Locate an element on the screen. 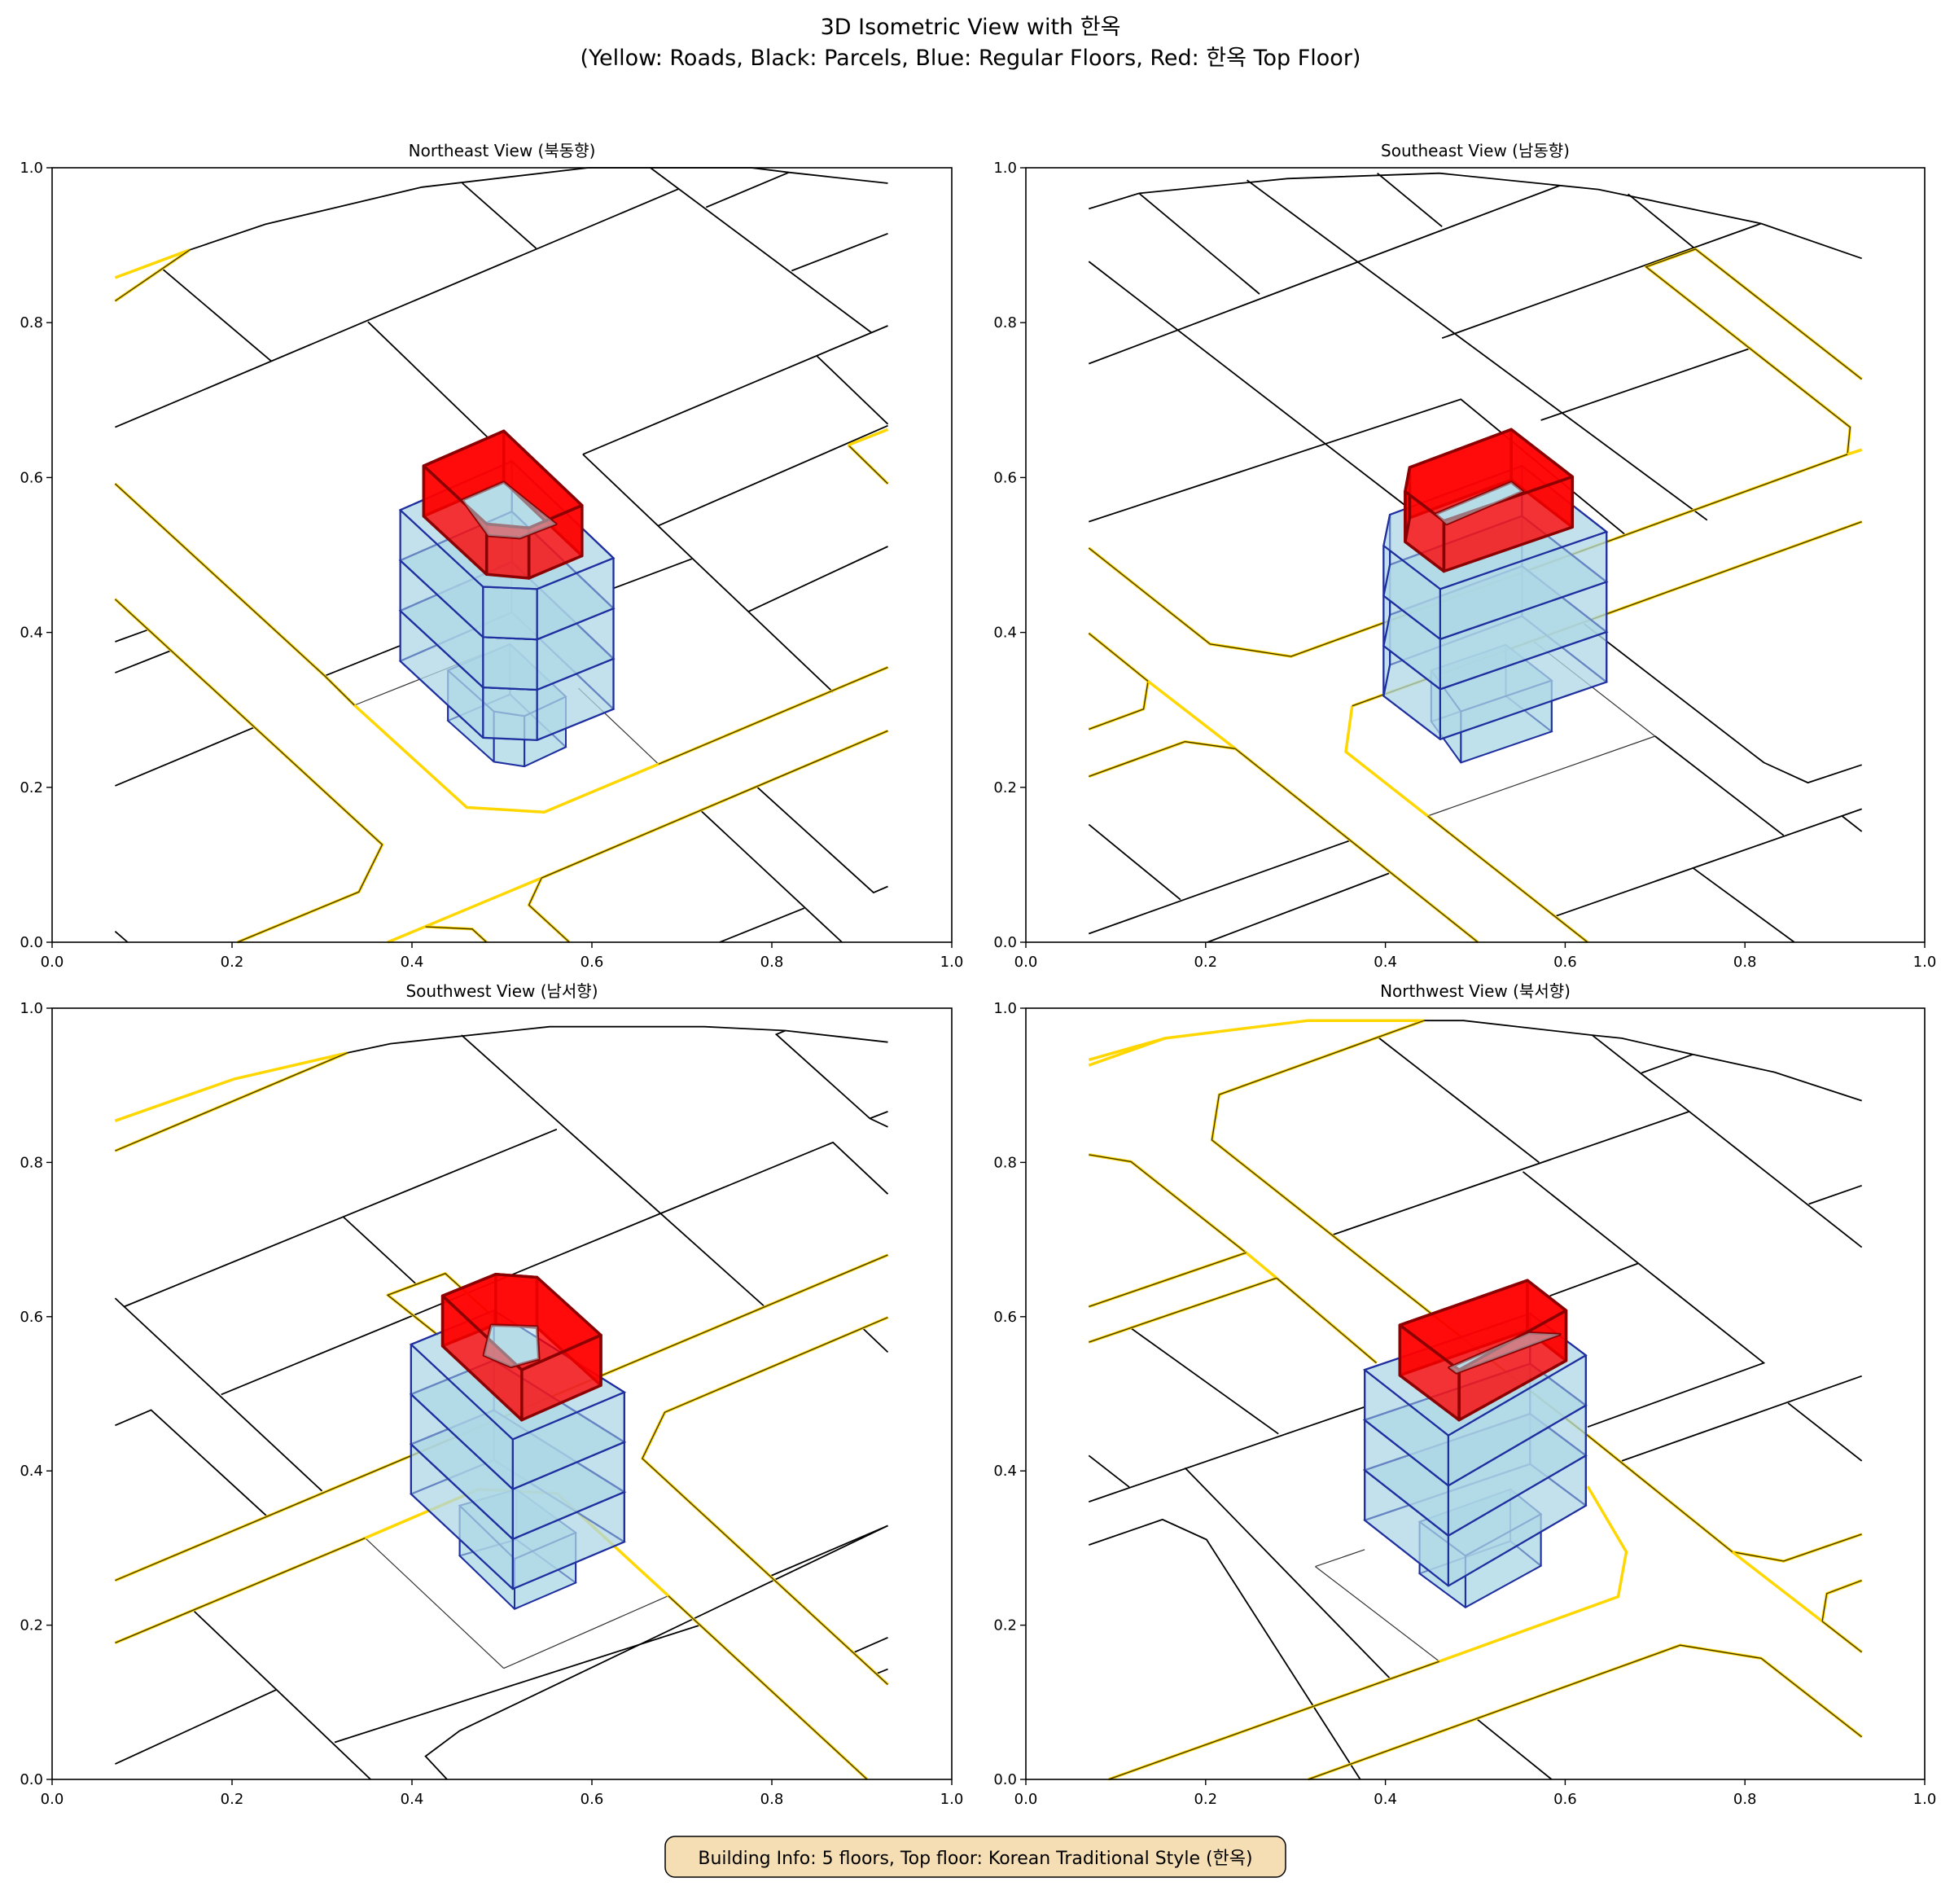  building is located at coordinates (518, 1441).